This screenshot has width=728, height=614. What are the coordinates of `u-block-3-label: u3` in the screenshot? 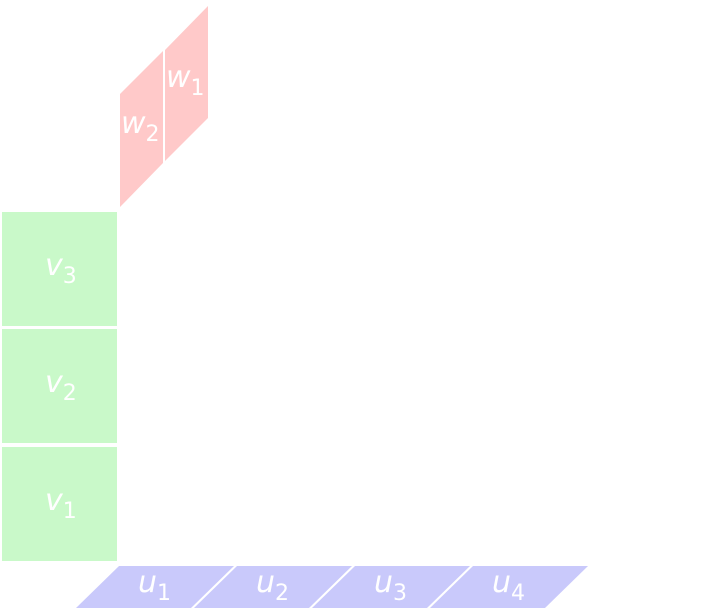 It's located at (390, 585).